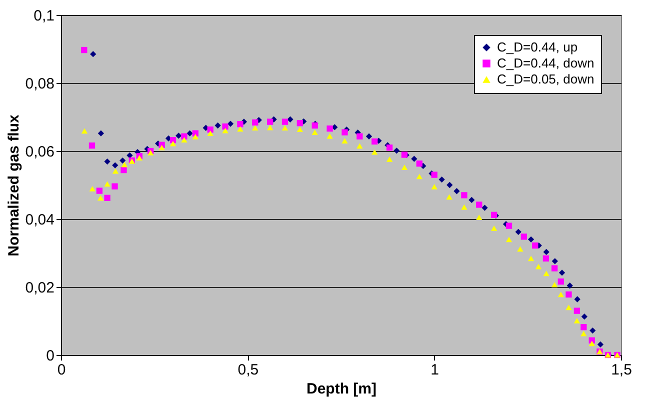  What do you see at coordinates (50, 356) in the screenshot?
I see `y-tick-label: 0` at bounding box center [50, 356].